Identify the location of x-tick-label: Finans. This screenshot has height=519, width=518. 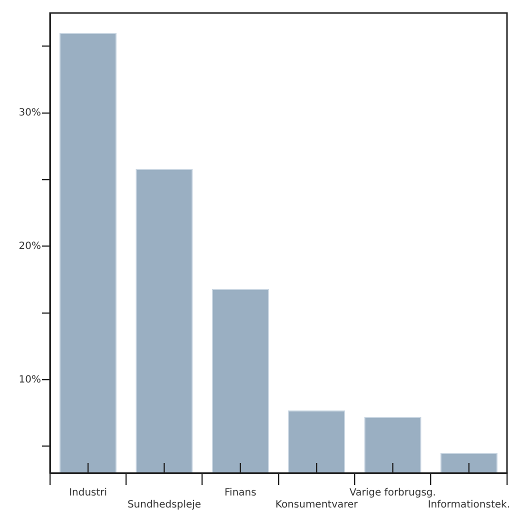
(240, 493).